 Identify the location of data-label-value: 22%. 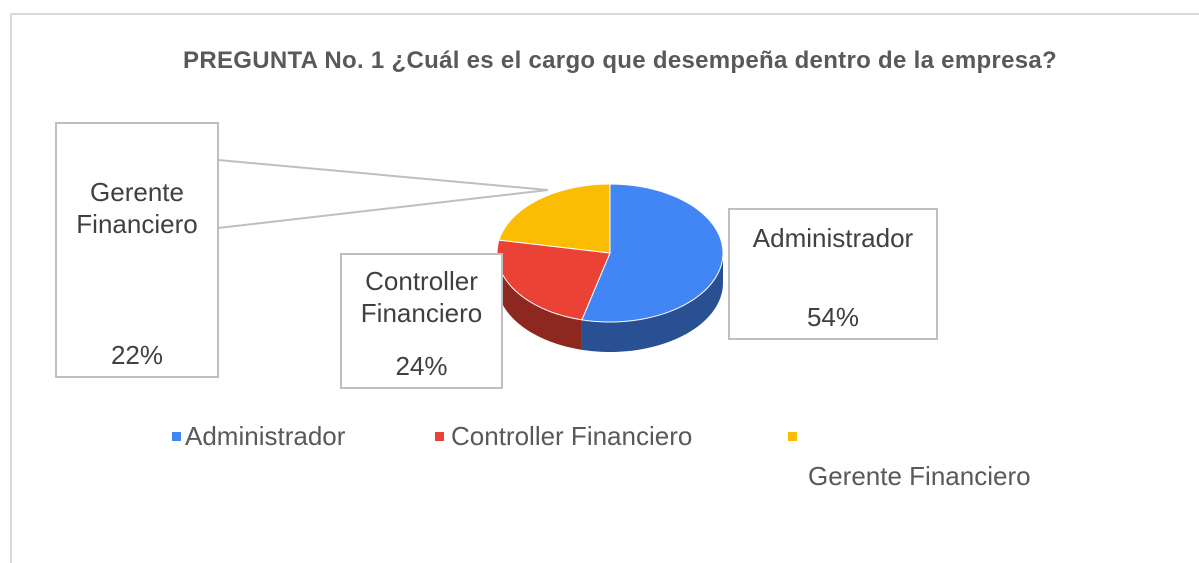
(137, 355).